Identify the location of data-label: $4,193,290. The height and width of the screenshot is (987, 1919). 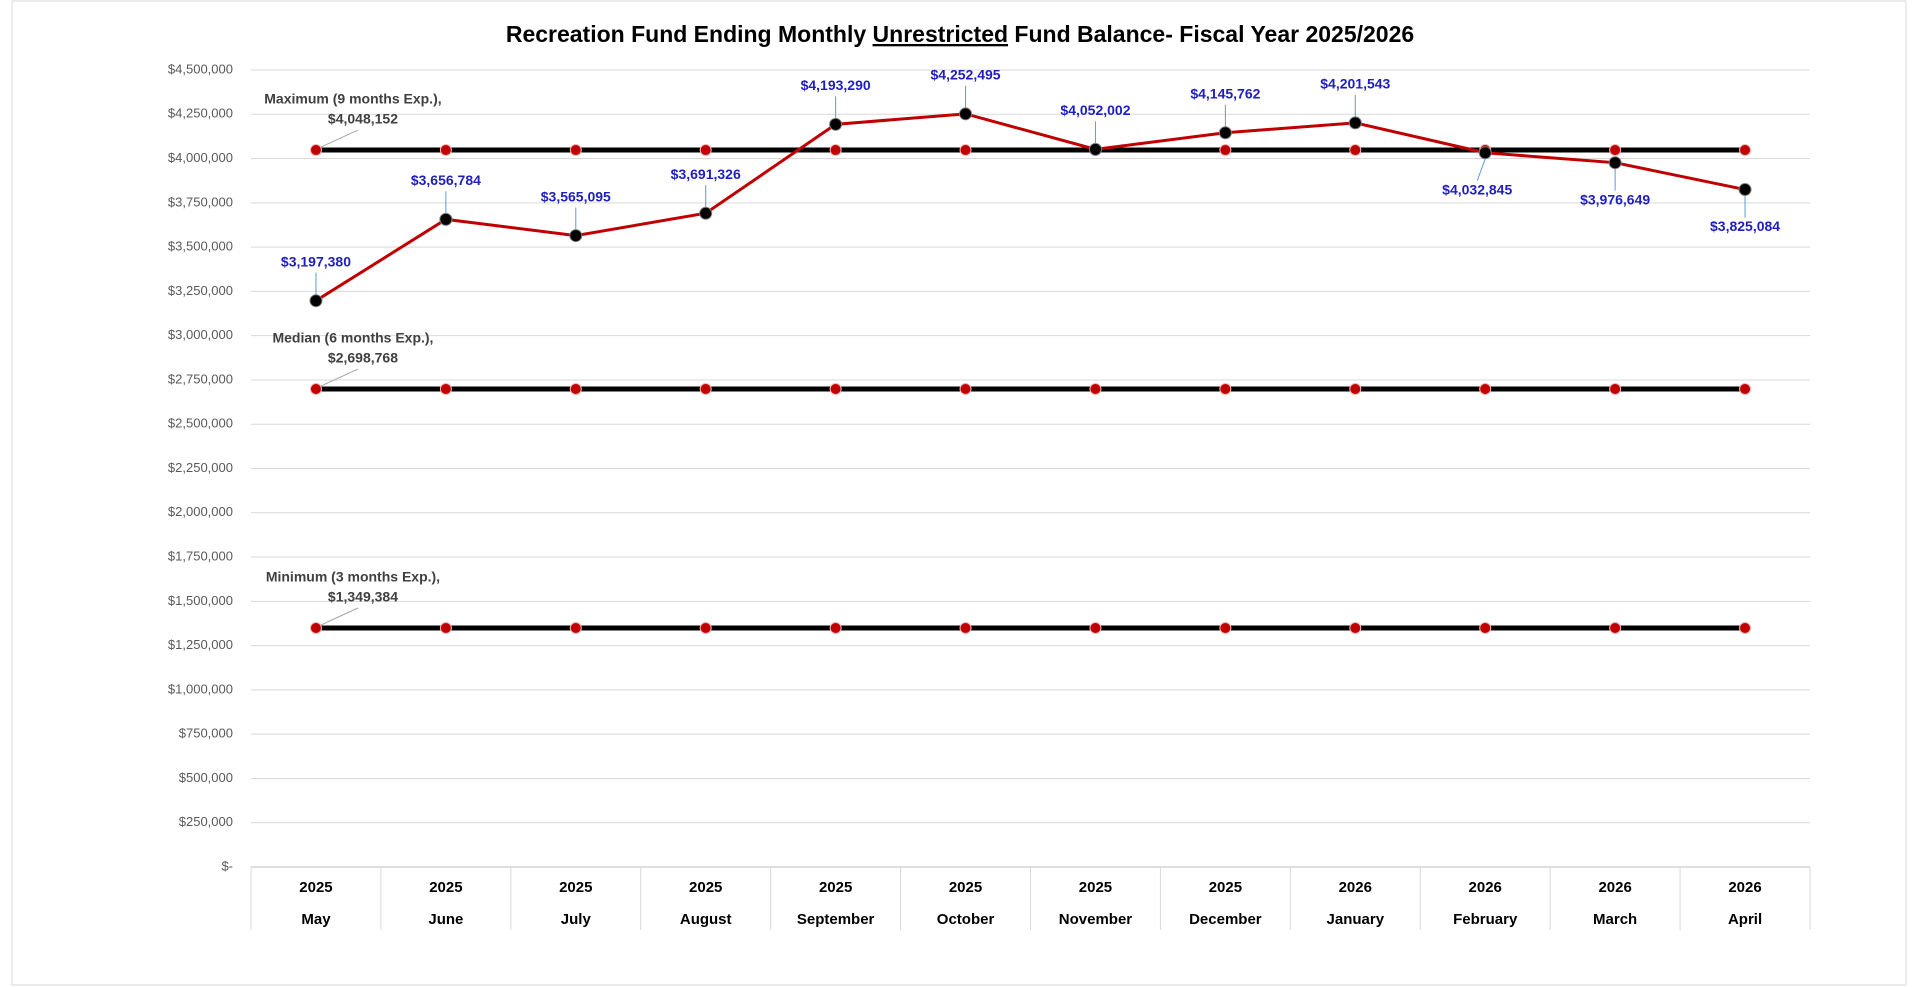
(836, 85).